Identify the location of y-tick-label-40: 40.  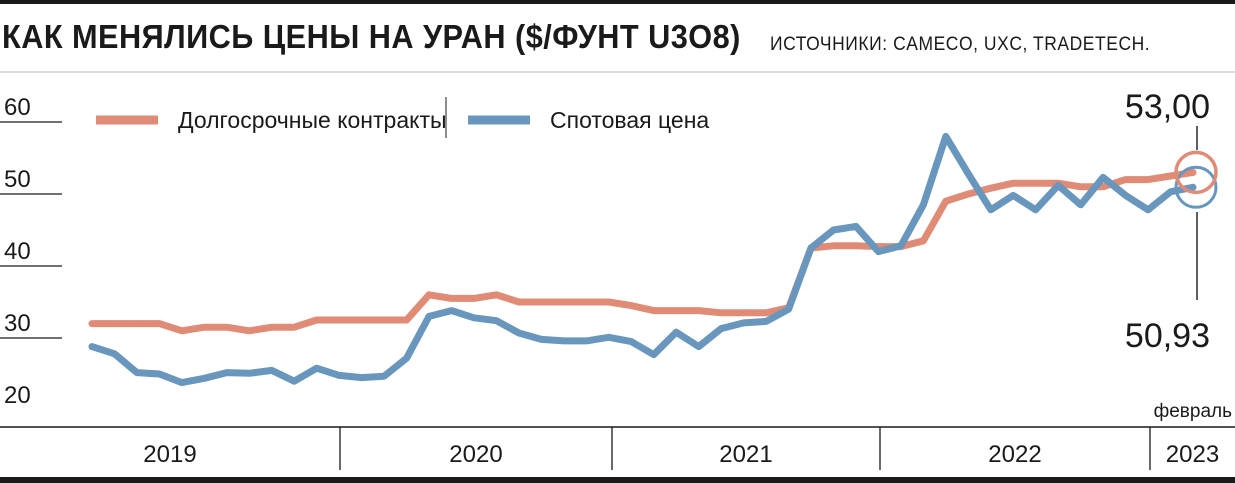
(17, 251).